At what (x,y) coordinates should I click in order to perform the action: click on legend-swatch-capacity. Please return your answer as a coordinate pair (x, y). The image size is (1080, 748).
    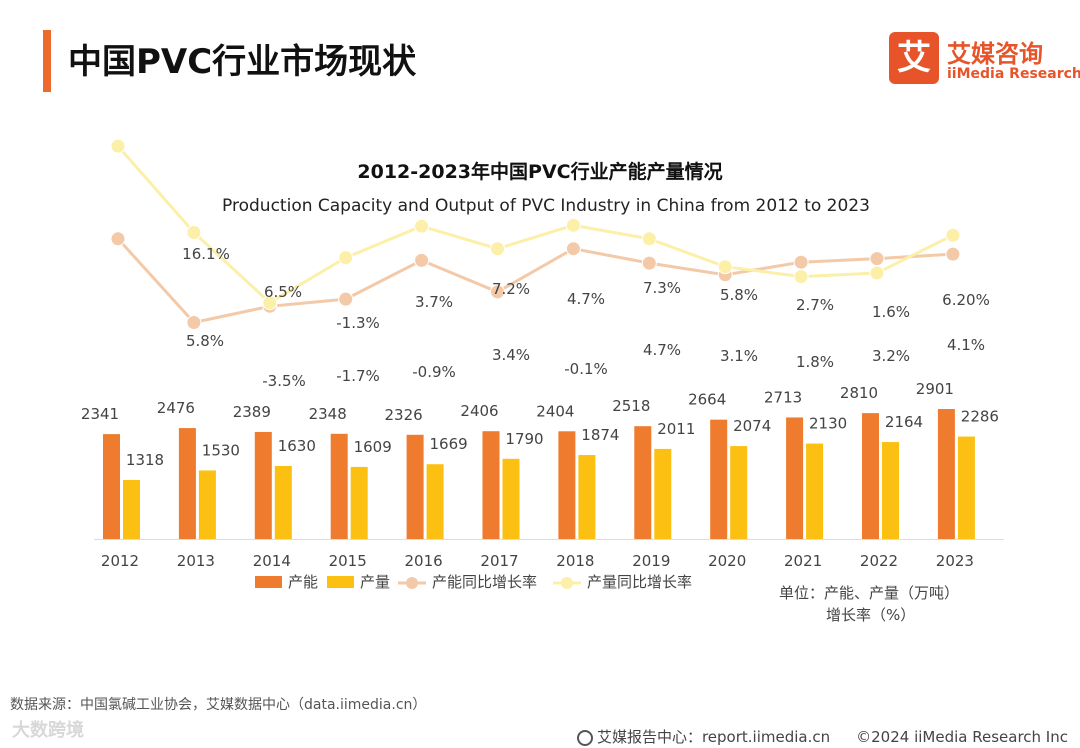
    Looking at the image, I should click on (268, 582).